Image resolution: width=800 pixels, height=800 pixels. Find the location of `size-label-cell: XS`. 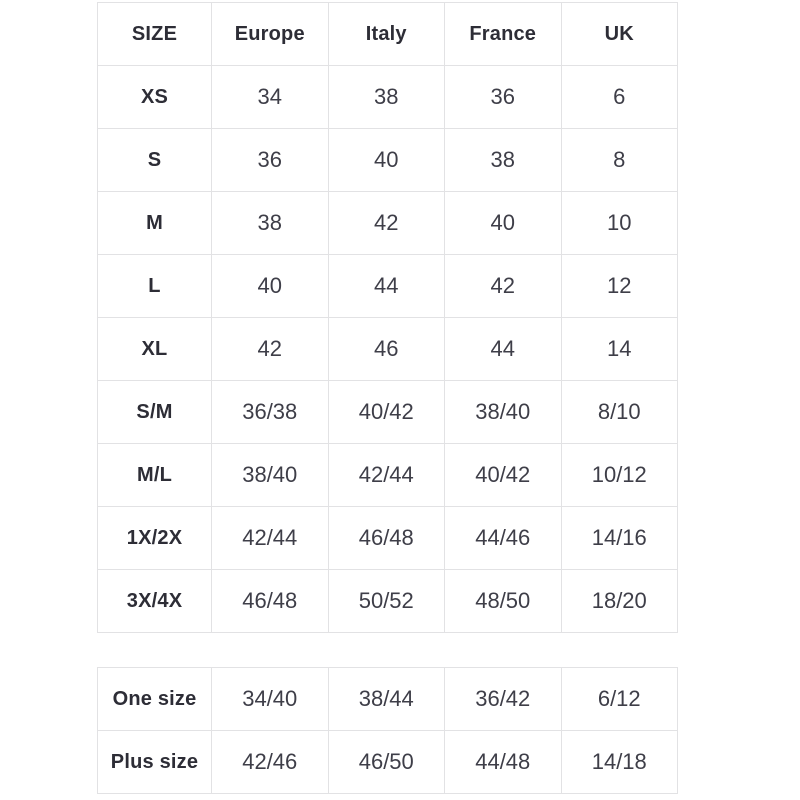

size-label-cell: XS is located at coordinates (154, 97).